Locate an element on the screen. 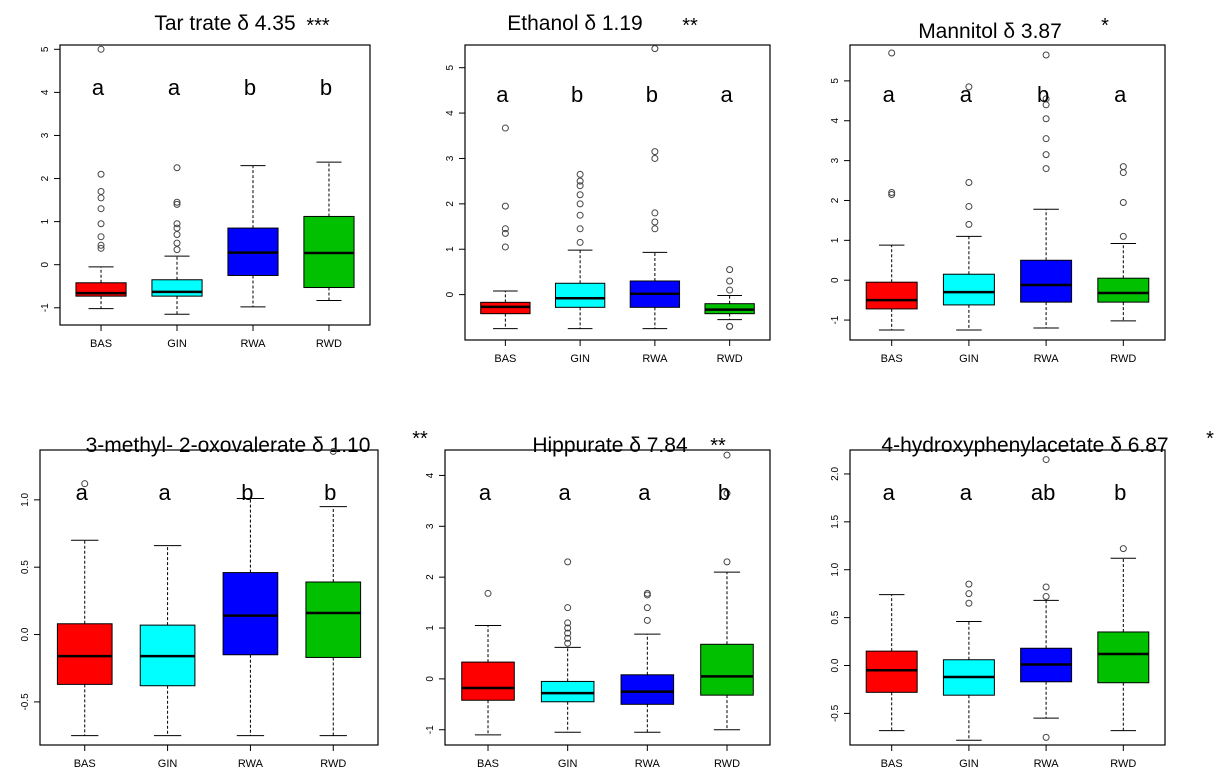 Image resolution: width=1227 pixels, height=775 pixels. y-tick-label: 2.0 is located at coordinates (835, 474).